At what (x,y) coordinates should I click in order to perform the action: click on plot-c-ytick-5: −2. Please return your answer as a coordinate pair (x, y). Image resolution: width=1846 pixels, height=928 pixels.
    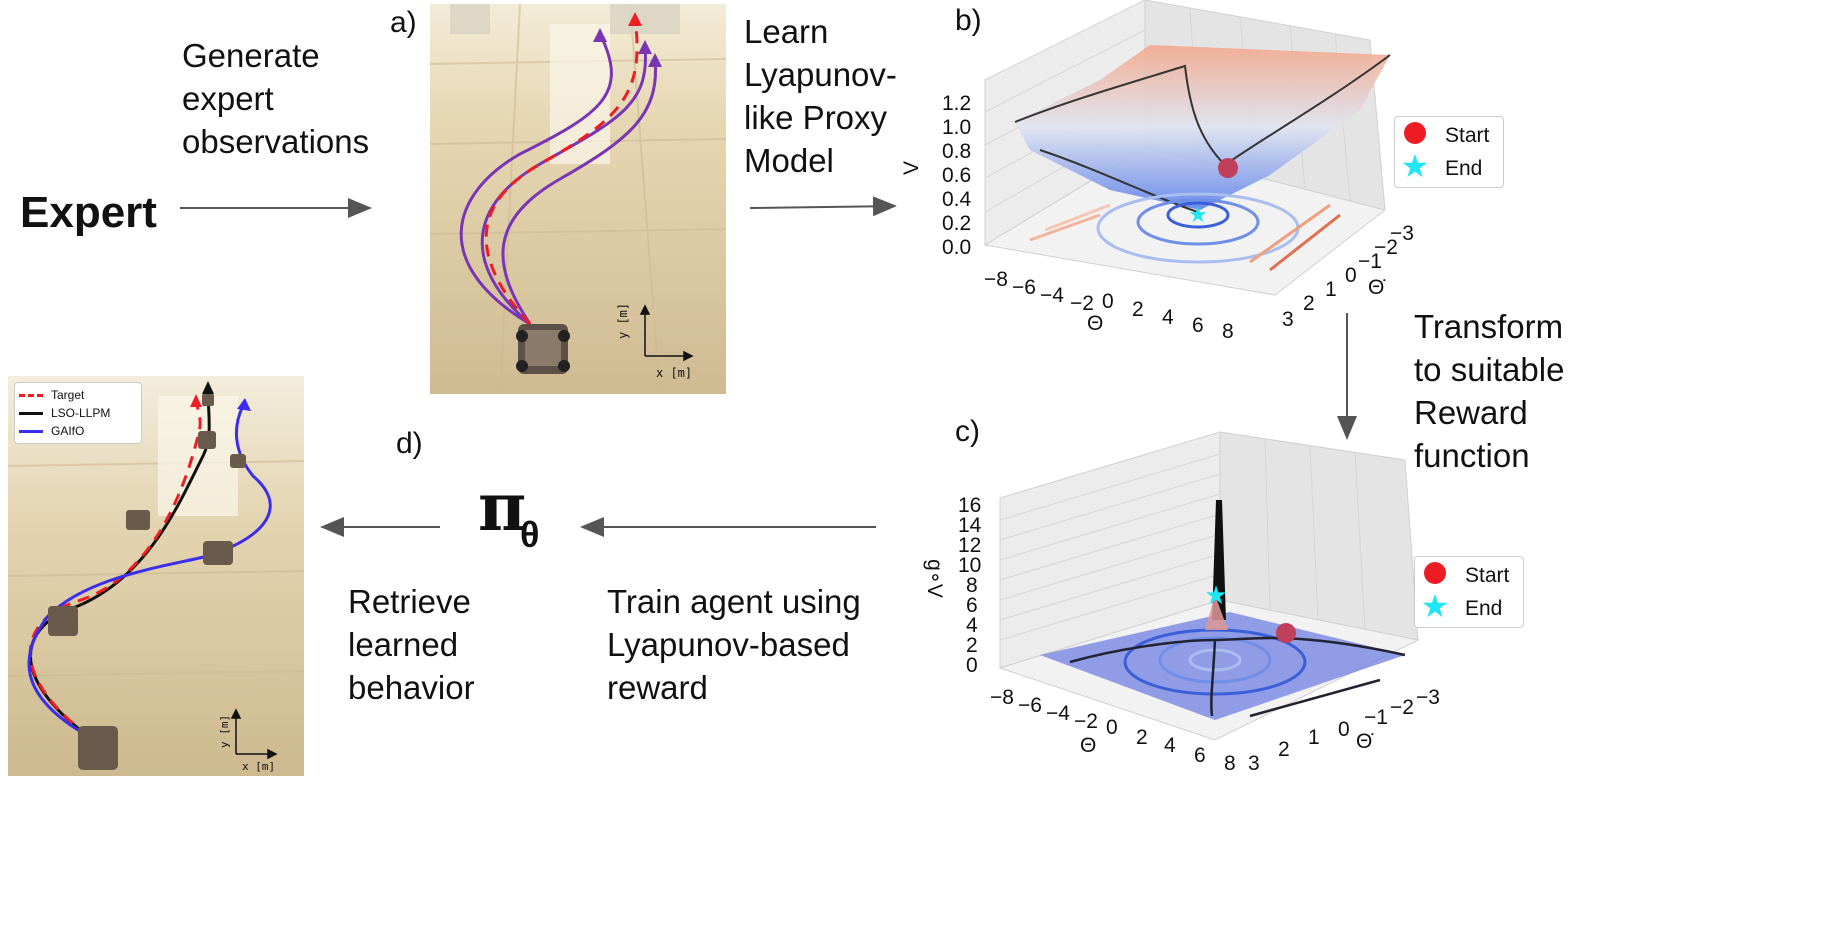
    Looking at the image, I should click on (1402, 707).